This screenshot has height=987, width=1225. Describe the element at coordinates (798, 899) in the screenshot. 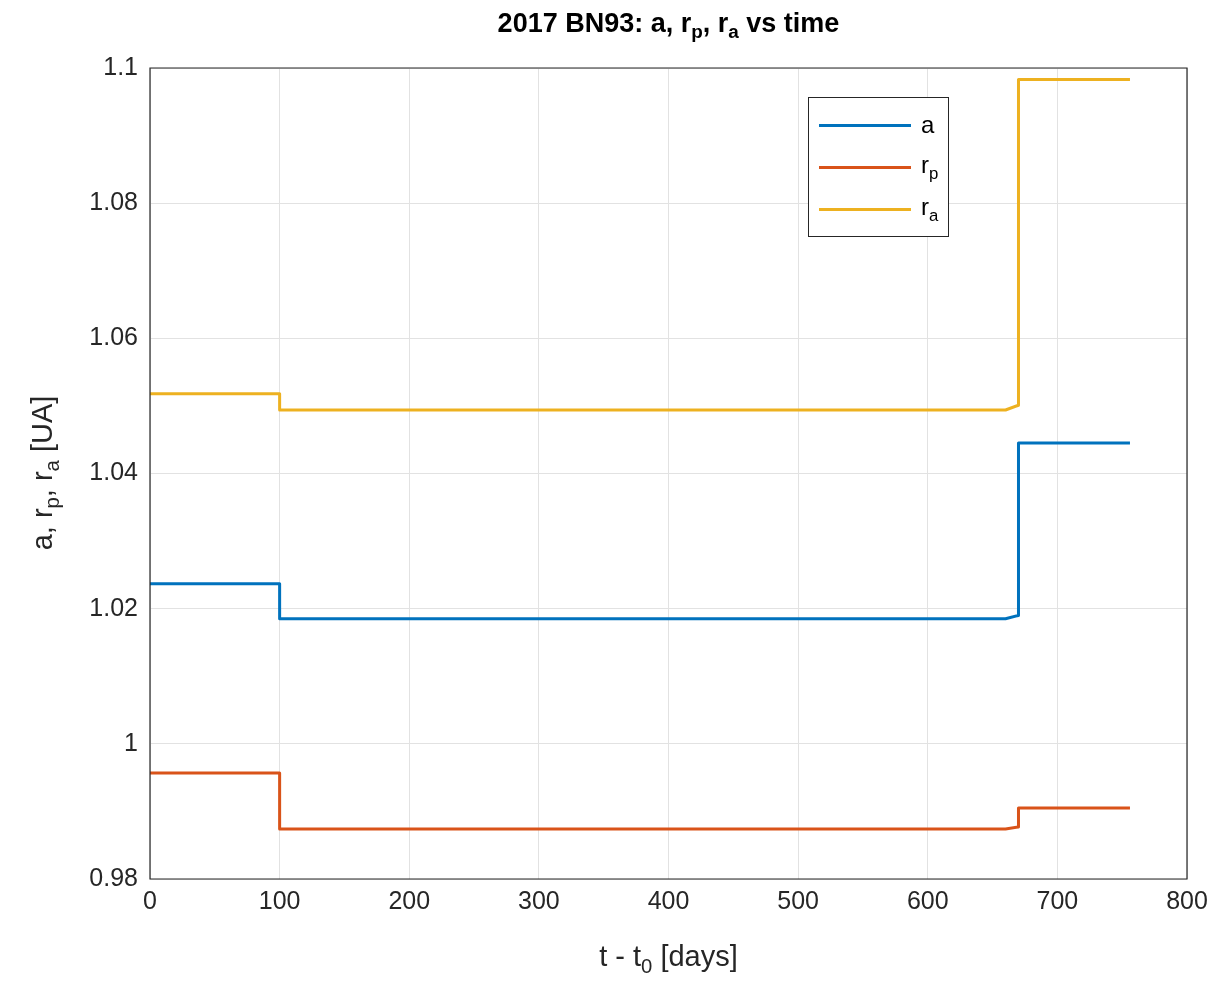

I see `x-tick-label: 500` at that location.